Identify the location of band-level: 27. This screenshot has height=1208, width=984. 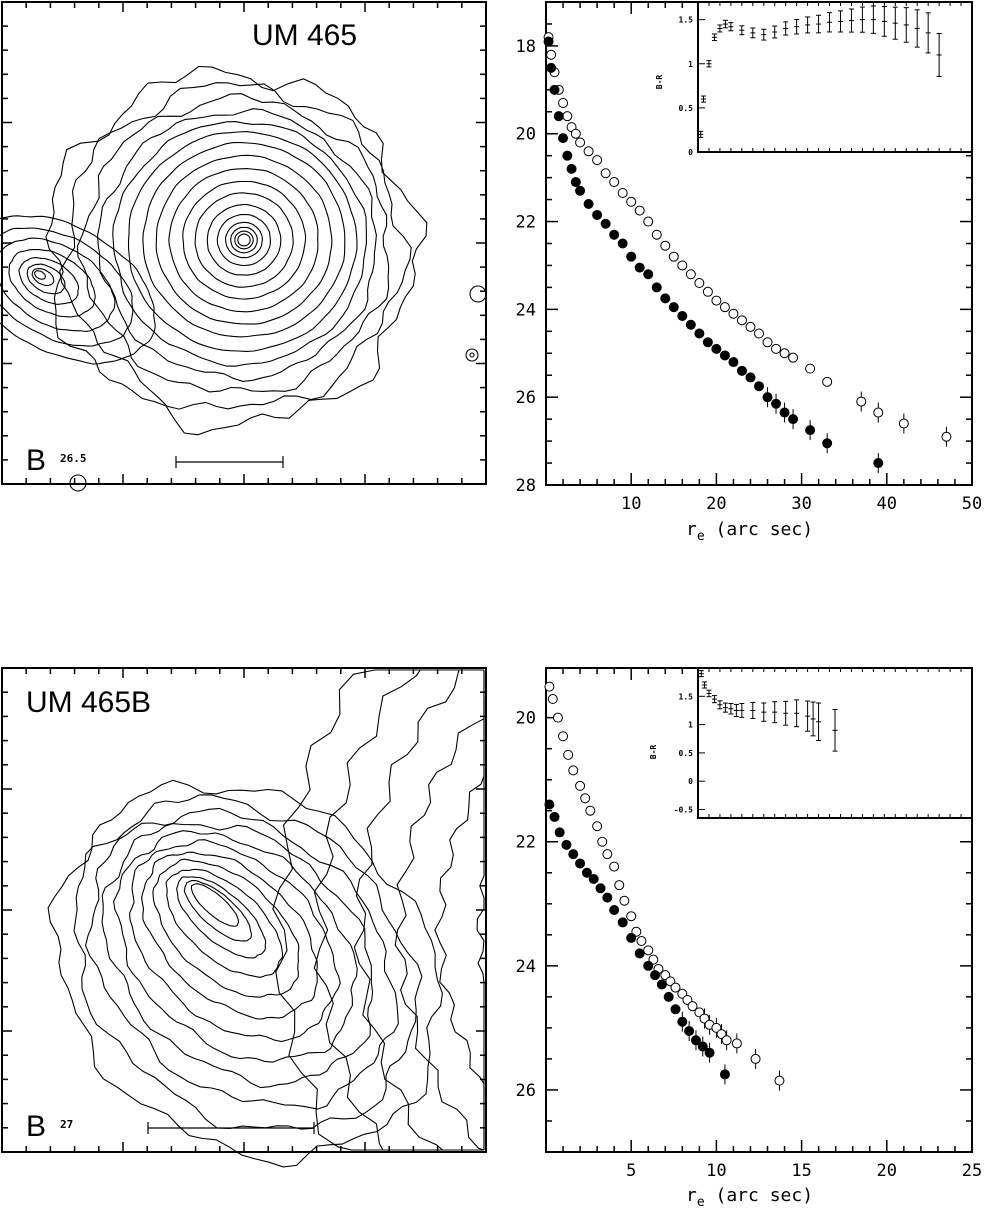
(66, 1124).